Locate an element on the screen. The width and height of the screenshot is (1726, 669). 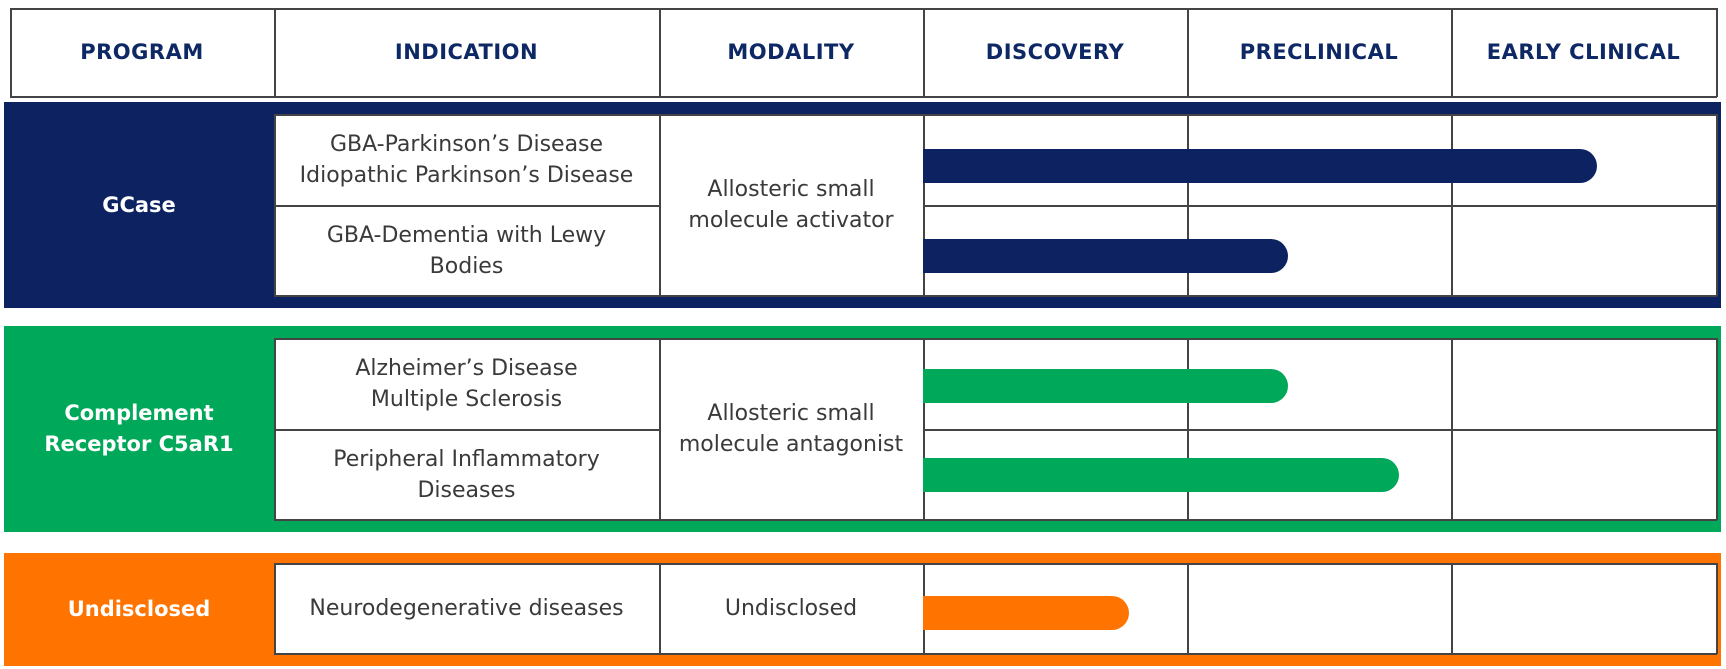
header-preclinical: PRECLINICAL is located at coordinates (1319, 52).